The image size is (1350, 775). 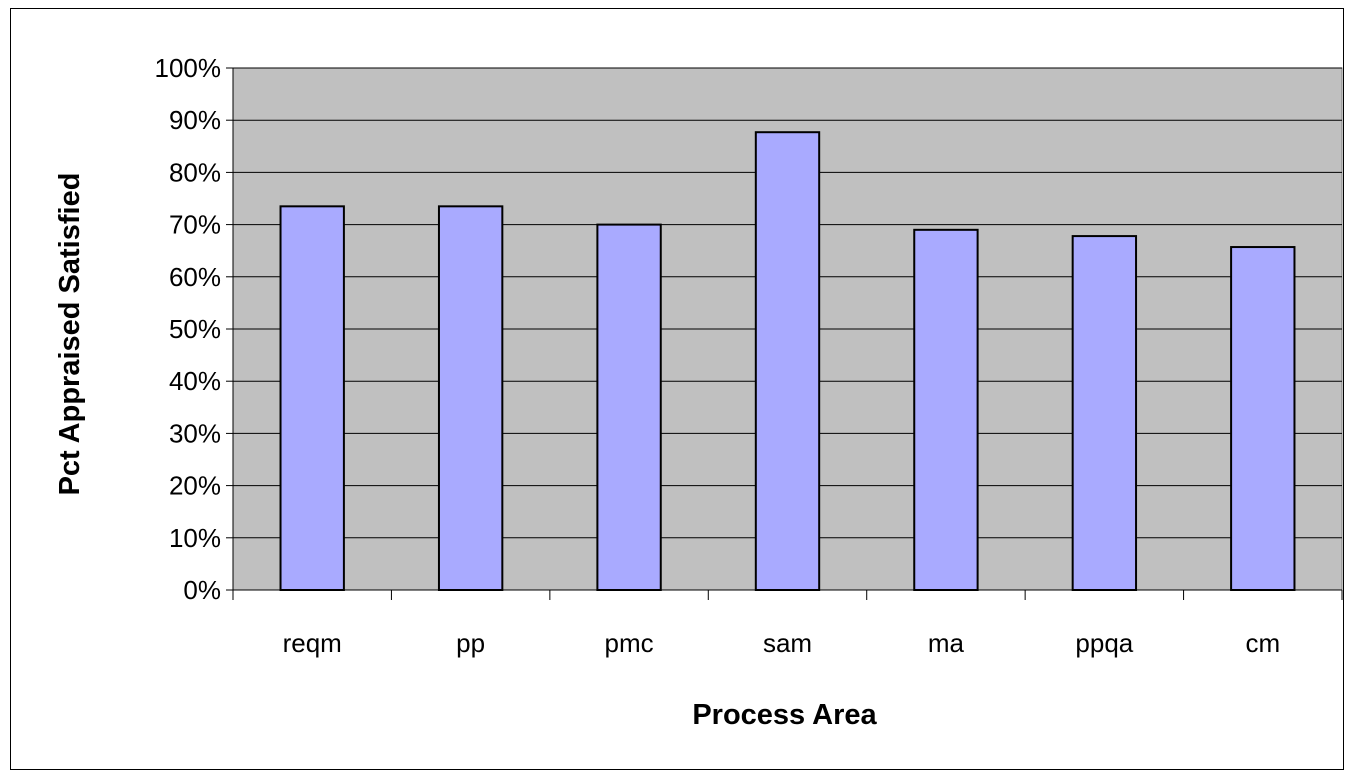 What do you see at coordinates (1104, 643) in the screenshot?
I see `x-tick-label-ppqa: ppqa` at bounding box center [1104, 643].